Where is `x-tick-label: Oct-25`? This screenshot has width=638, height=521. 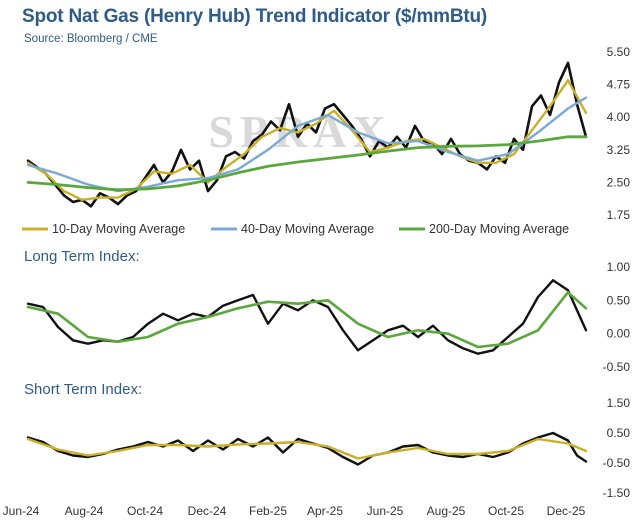
x-tick-label: Oct-25 is located at coordinates (506, 511).